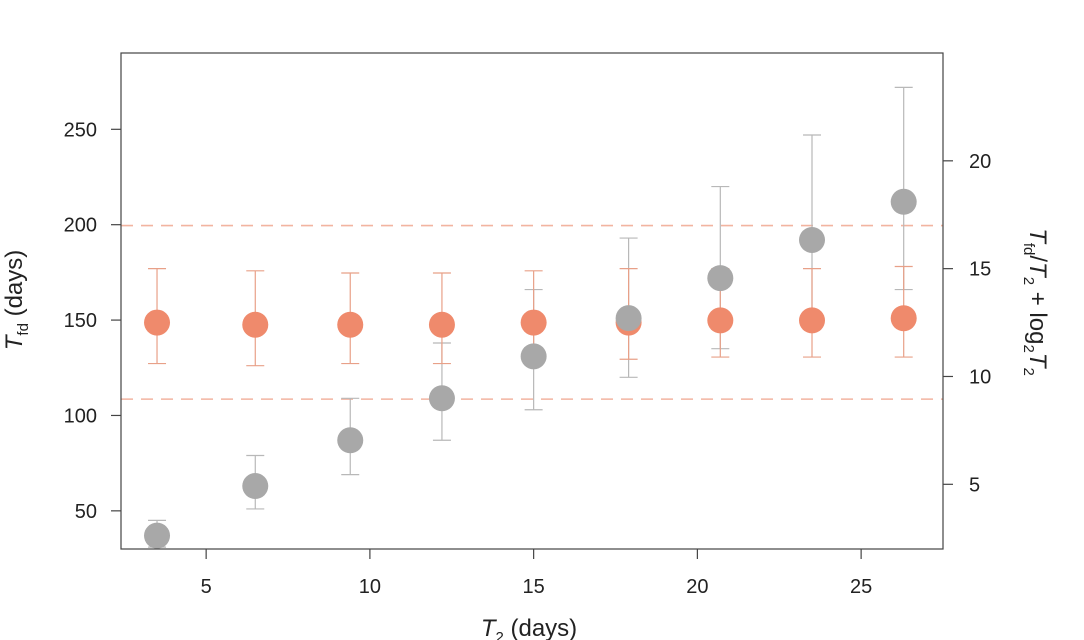 The width and height of the screenshot is (1084, 640). Describe the element at coordinates (861, 587) in the screenshot. I see `x-tick-label: 25` at that location.